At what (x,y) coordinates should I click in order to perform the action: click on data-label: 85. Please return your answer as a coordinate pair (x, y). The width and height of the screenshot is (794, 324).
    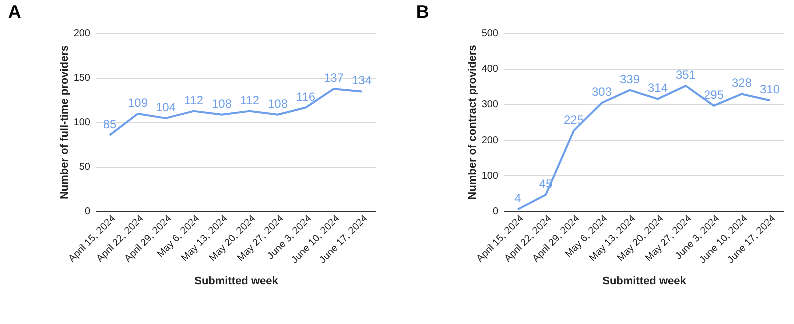
    Looking at the image, I should click on (110, 124).